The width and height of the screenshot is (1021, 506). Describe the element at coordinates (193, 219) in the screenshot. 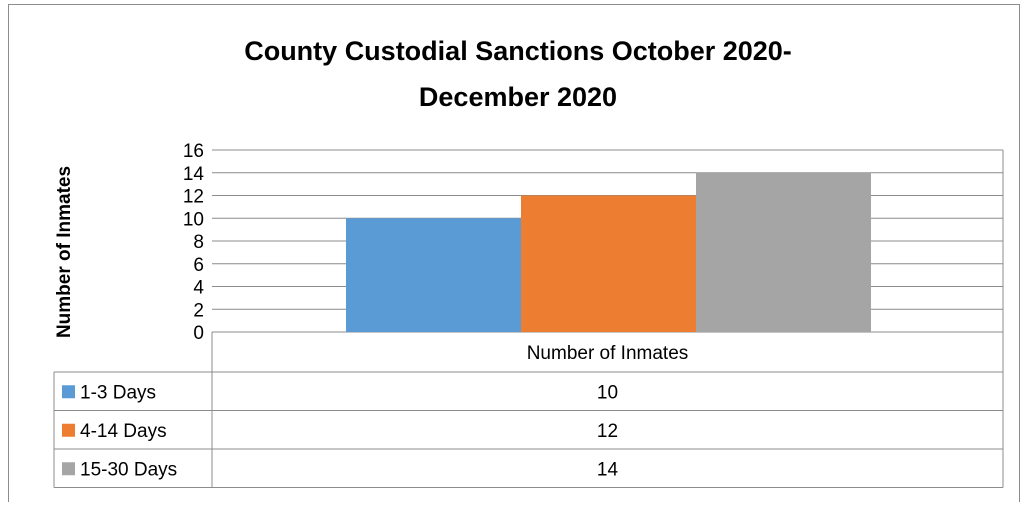

I see `y-tick-label: 10` at that location.